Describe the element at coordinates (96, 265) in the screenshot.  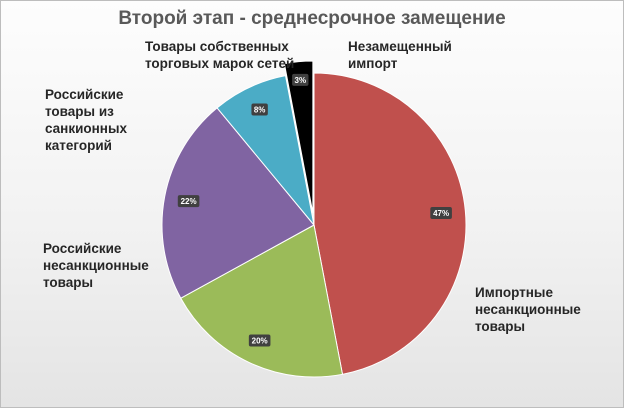
I see `slice-label-russian-nonsanctioned: Российские несанкционные товары` at that location.